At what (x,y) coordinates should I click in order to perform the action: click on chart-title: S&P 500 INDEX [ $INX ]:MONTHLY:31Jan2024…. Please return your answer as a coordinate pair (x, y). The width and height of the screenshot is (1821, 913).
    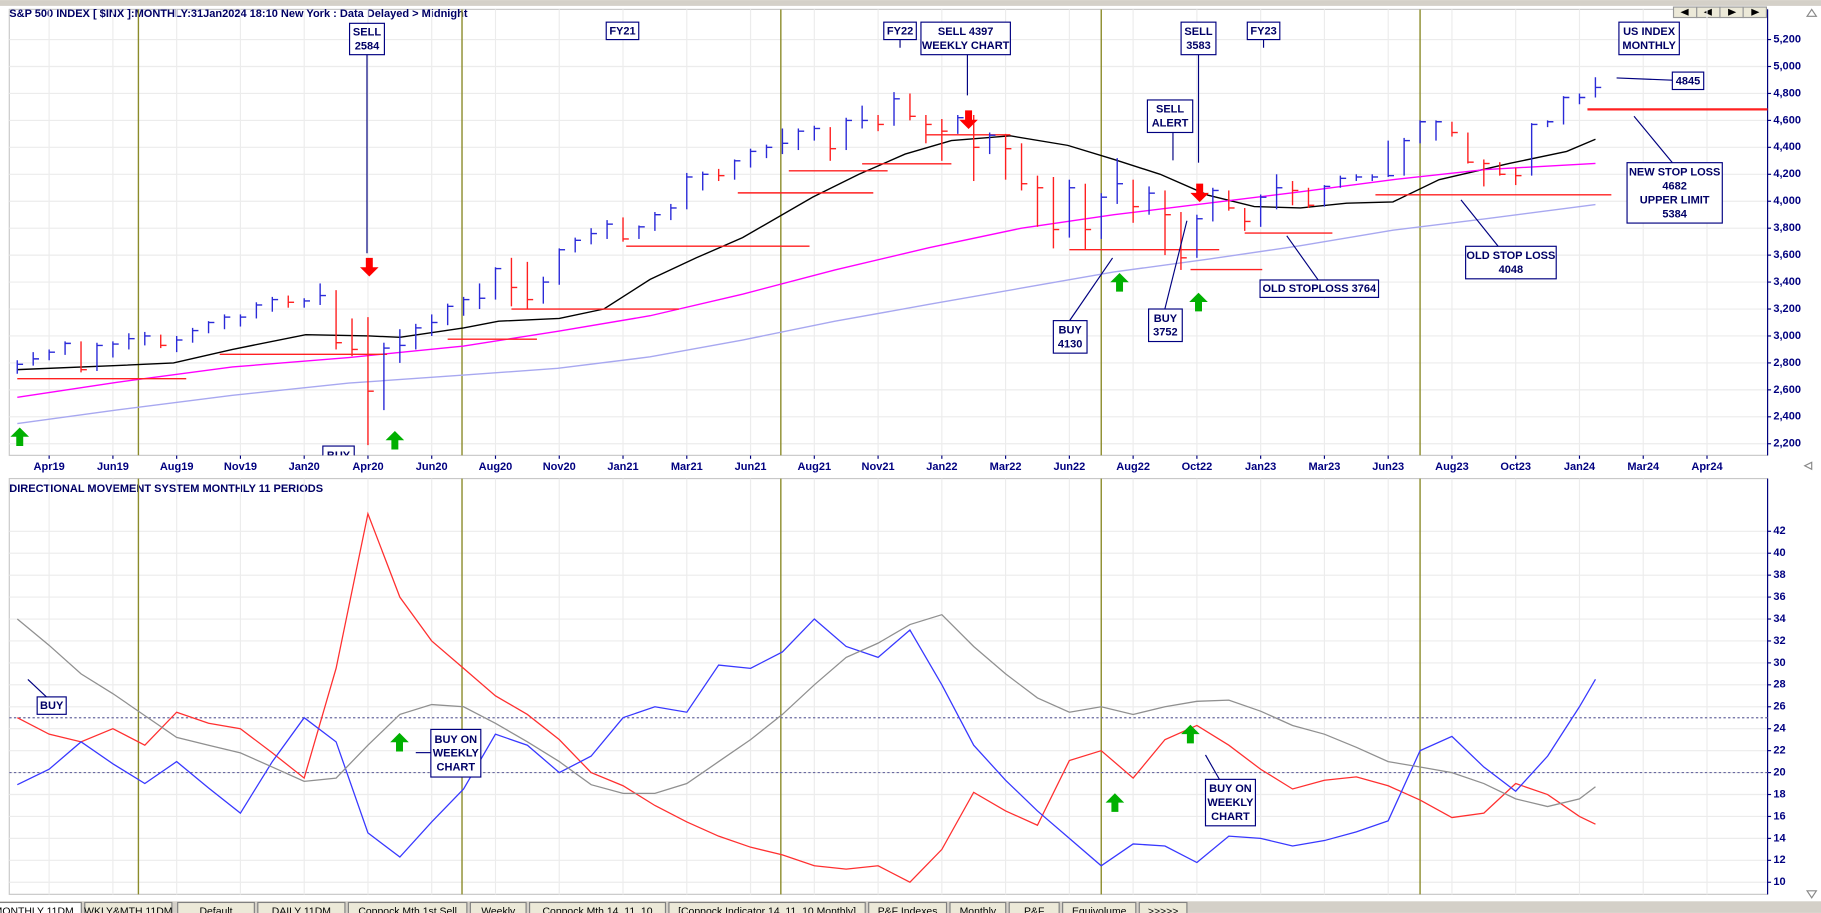
    Looking at the image, I should click on (238, 14).